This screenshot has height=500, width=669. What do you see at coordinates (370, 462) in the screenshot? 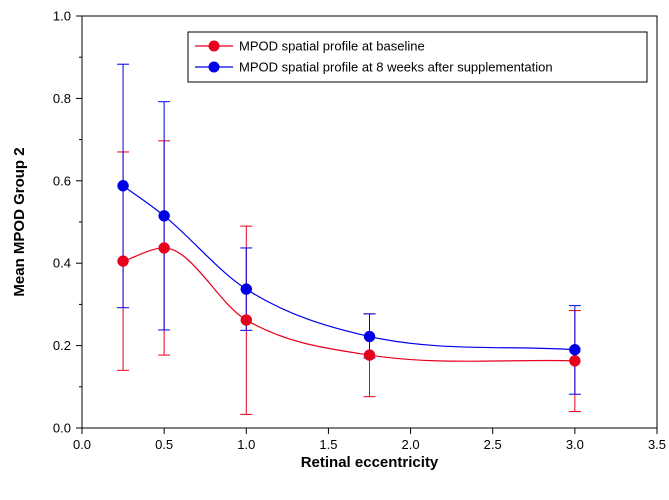
I see `x-axis-title: Retinal eccentricity` at bounding box center [370, 462].